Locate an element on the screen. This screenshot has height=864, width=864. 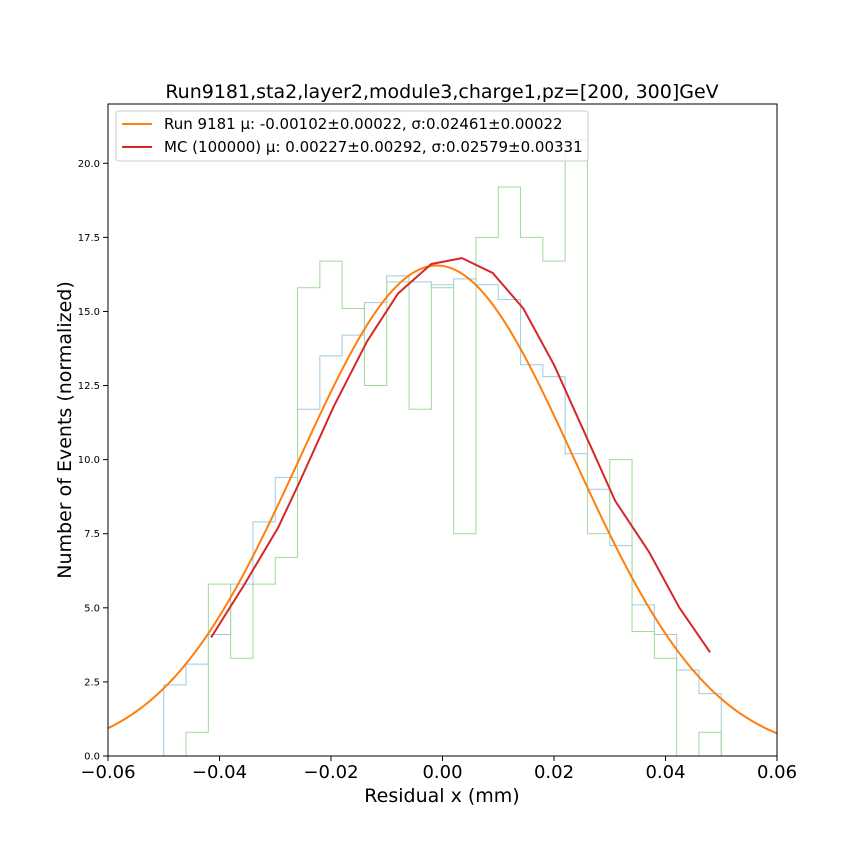
x-tick-label: −0.02 is located at coordinates (330, 772).